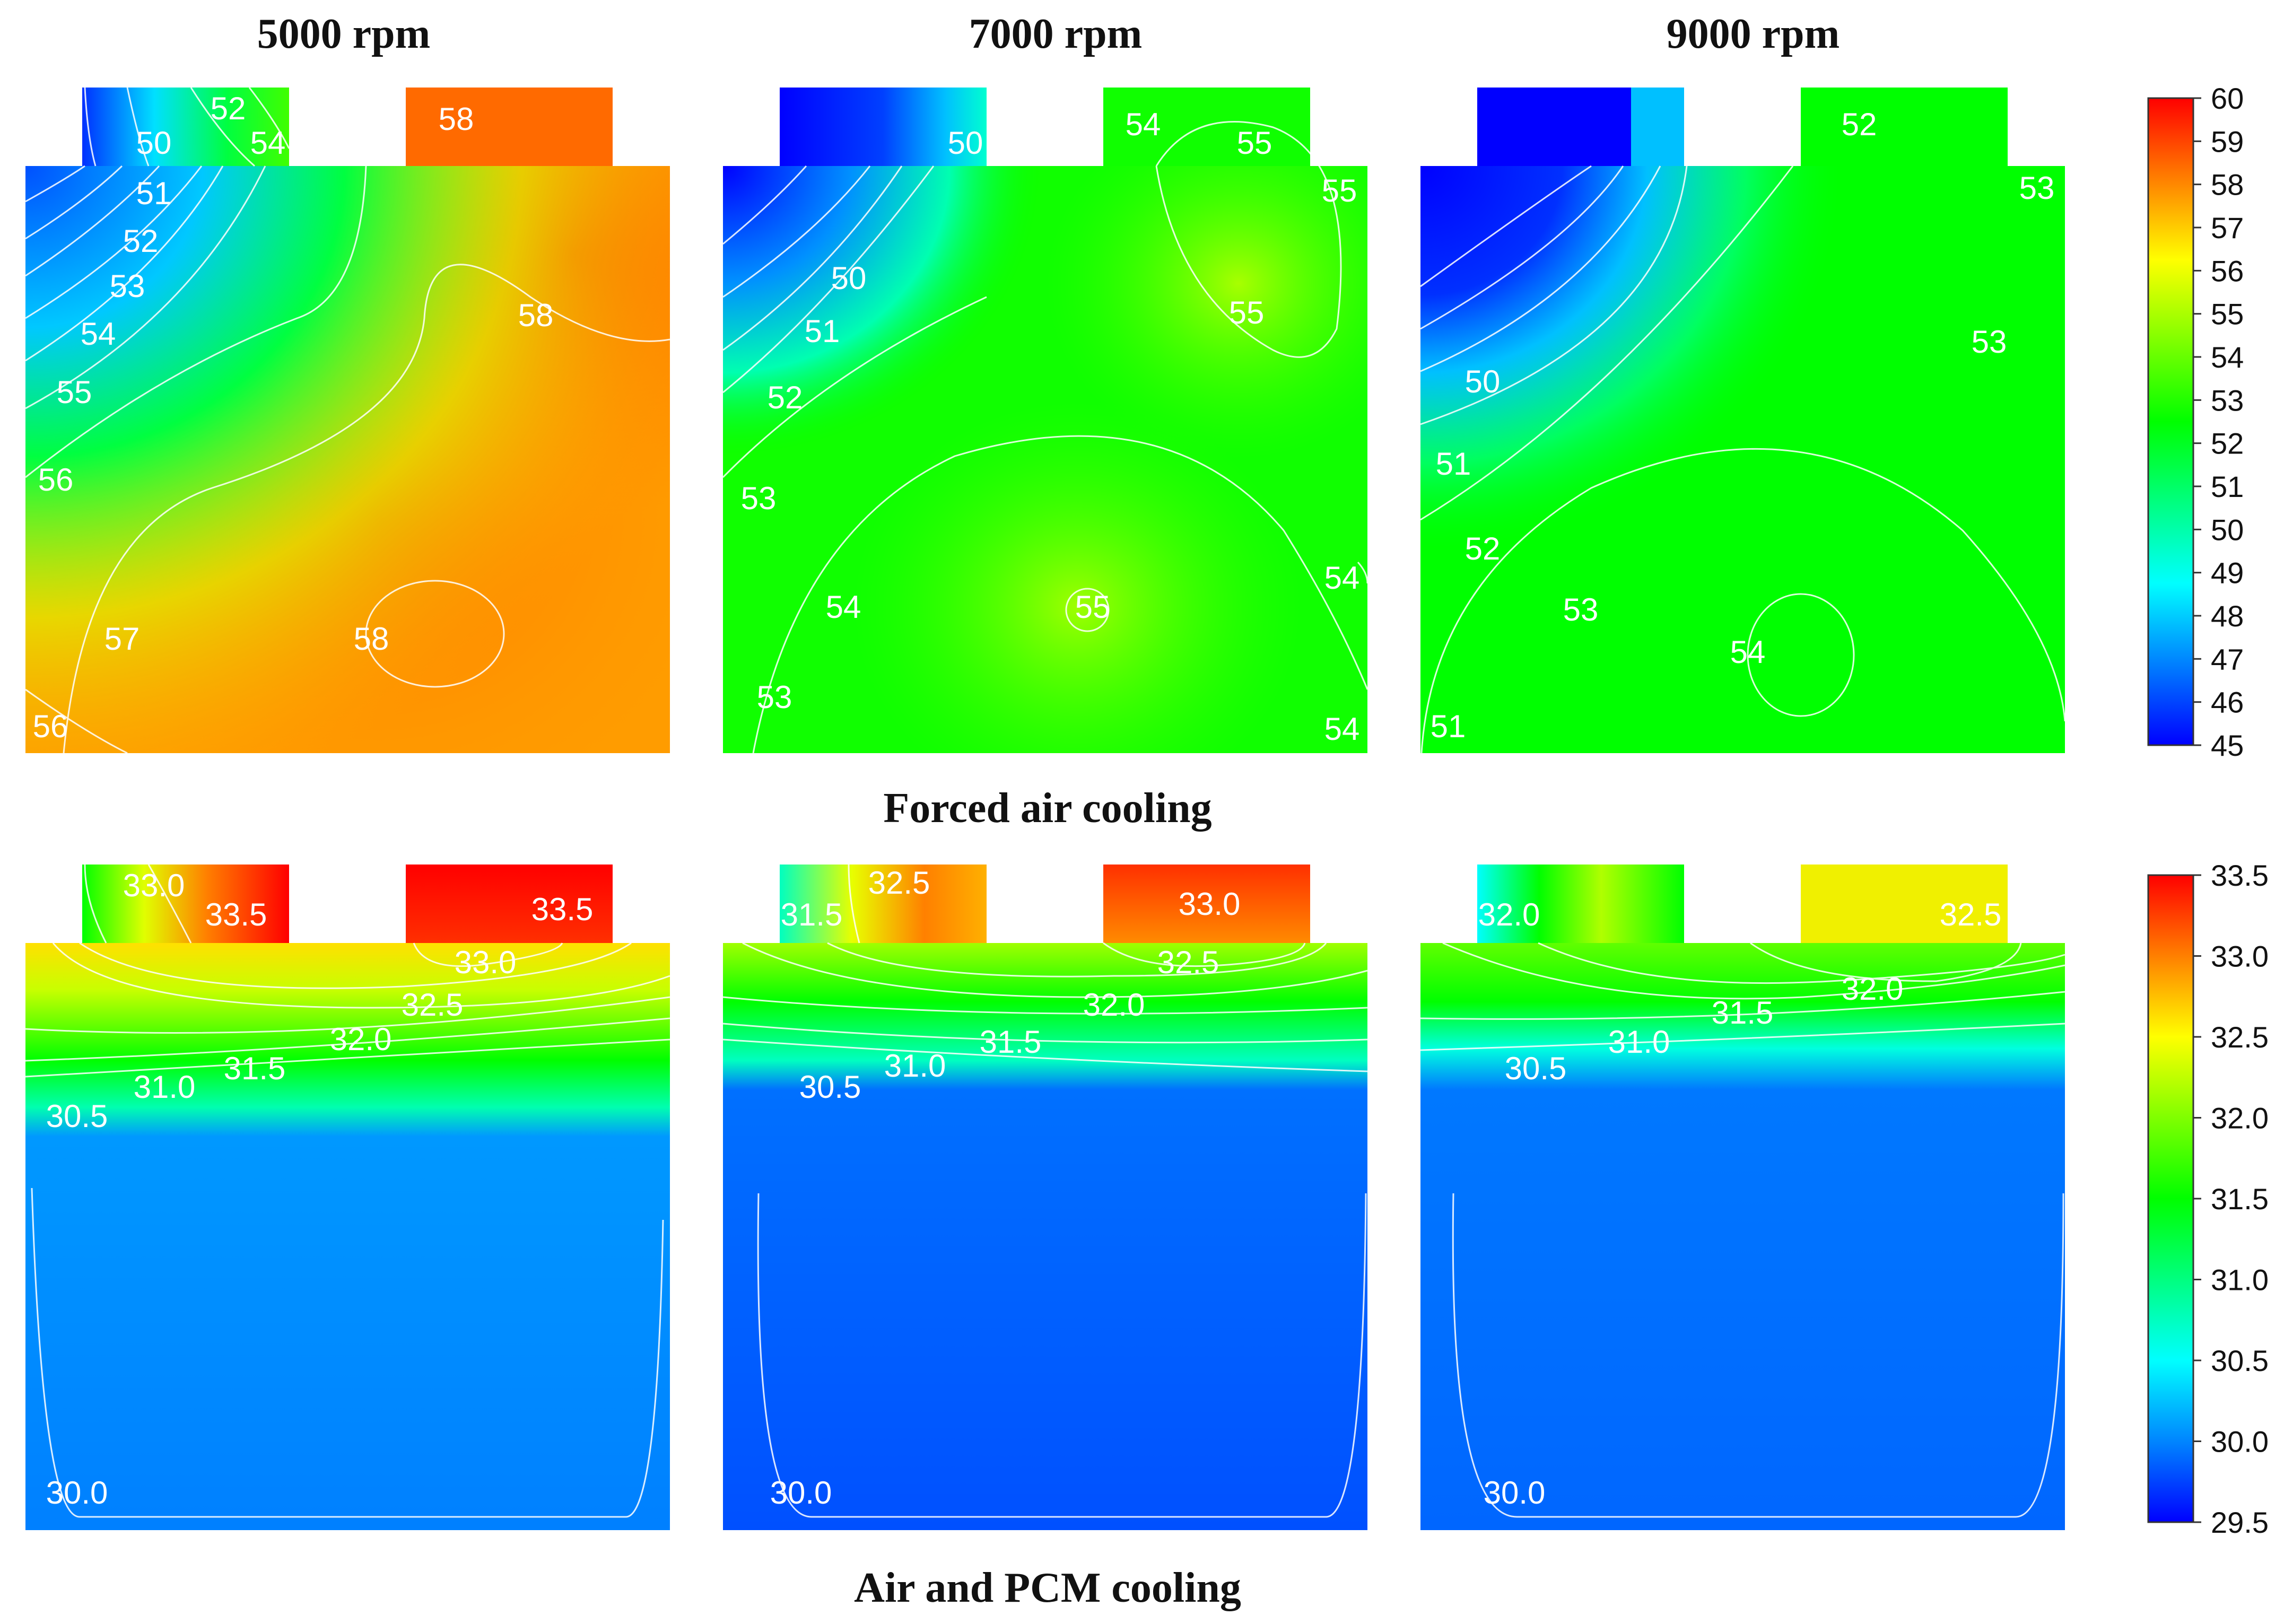  What do you see at coordinates (2195, 422) in the screenshot?
I see `colorbar-top: 45 46 47 48 49 50 51 52 53 54 55 56 57 58 59 60` at bounding box center [2195, 422].